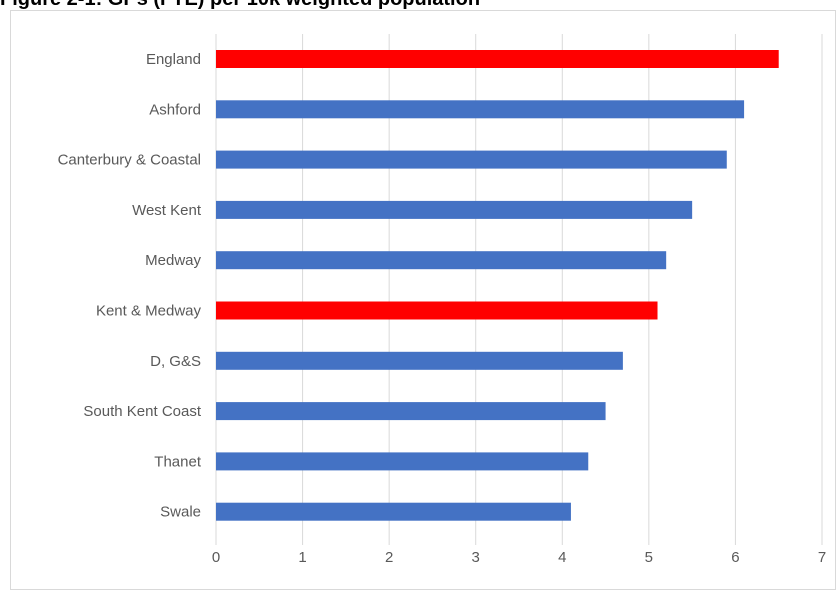 Image resolution: width=838 pixels, height=590 pixels. Describe the element at coordinates (167, 210) in the screenshot. I see `category-label: West Kent` at that location.